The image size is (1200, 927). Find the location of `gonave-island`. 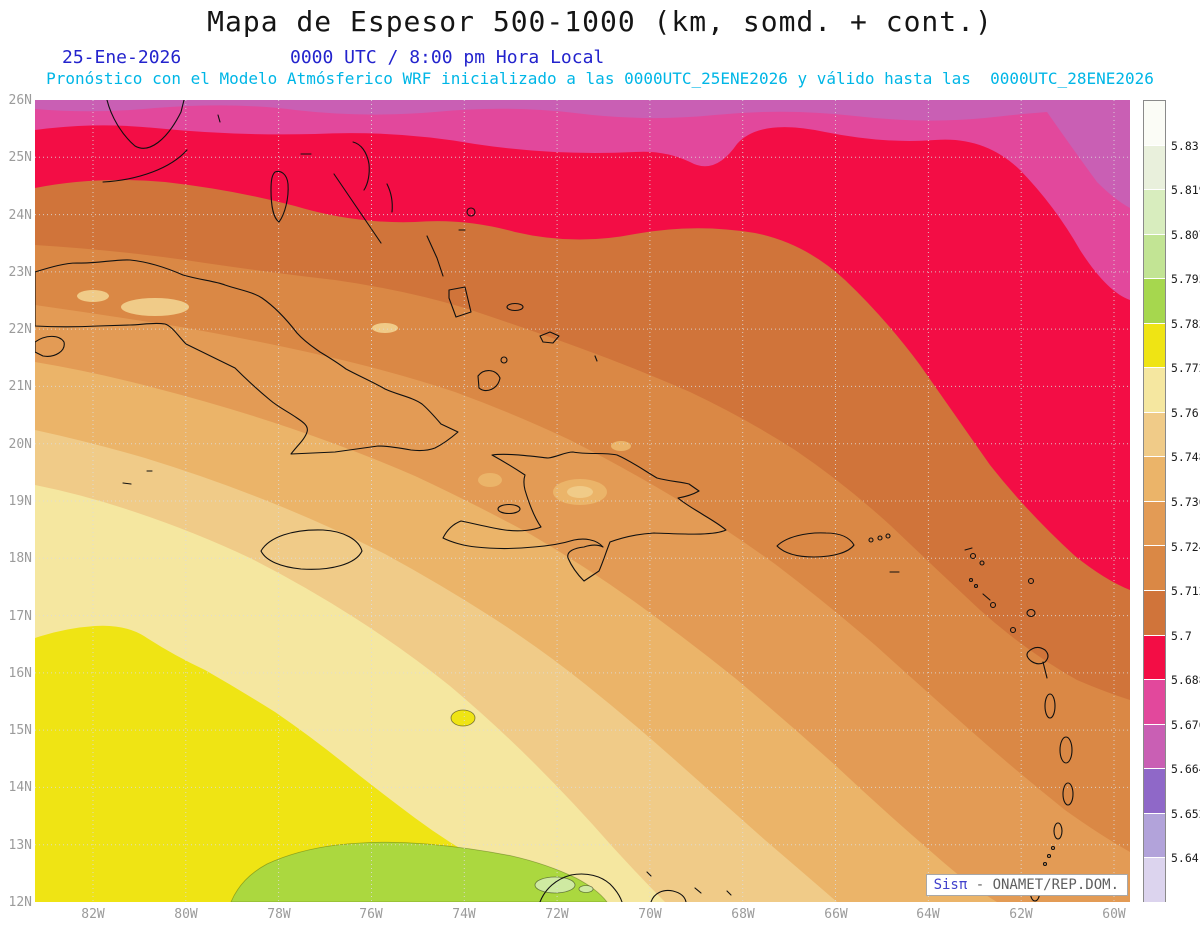

gonave-island is located at coordinates (509, 509).